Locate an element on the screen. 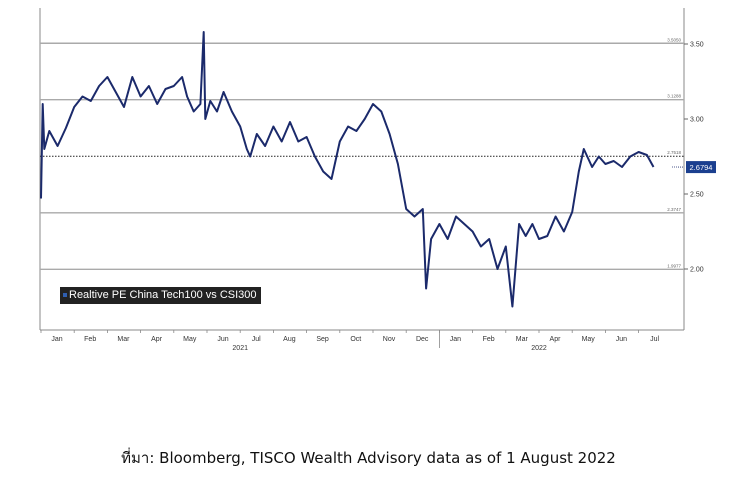  x-tick-label: Oct is located at coordinates (355, 339).